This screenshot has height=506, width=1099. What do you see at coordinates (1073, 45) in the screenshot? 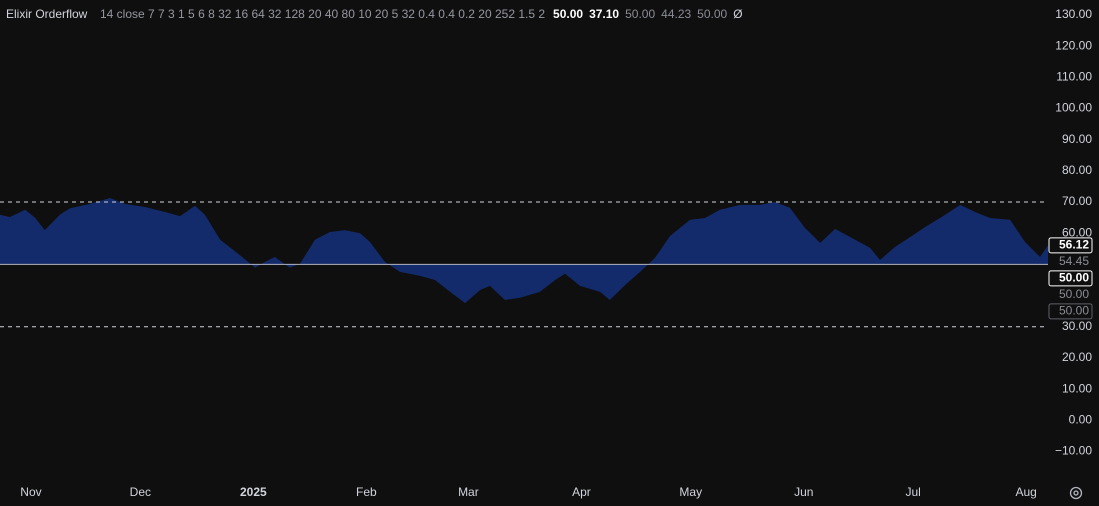
I see `y-tick-label: 120.00` at bounding box center [1073, 45].